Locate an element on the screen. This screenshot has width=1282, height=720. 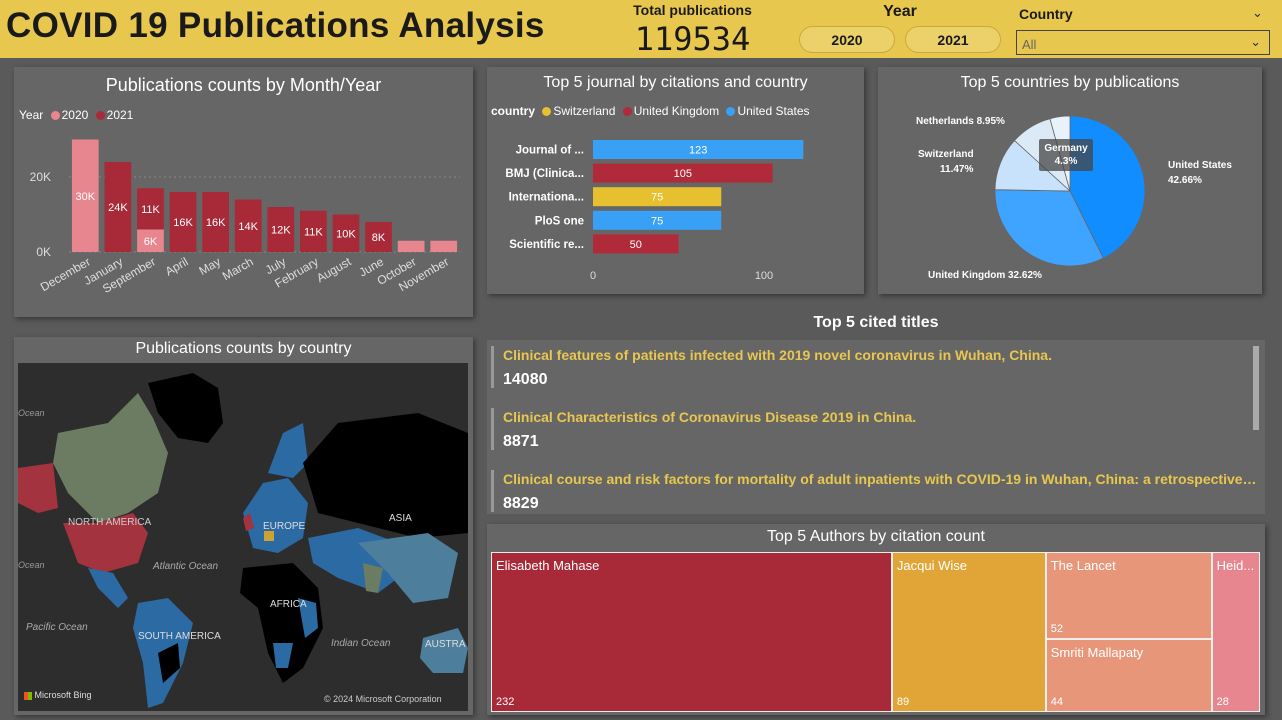
countries-chart-title: Top 5 countries by publications is located at coordinates (1070, 82).